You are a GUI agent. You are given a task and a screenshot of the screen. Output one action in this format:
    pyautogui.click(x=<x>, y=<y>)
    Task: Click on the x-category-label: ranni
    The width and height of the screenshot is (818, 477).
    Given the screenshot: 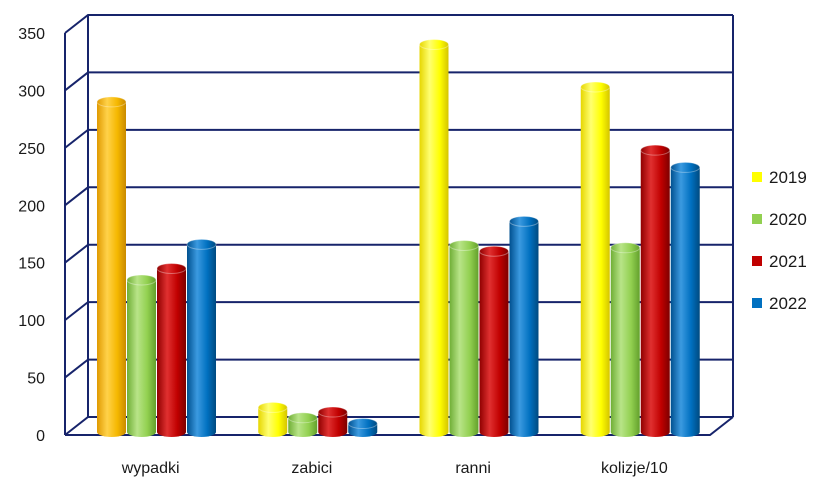 What is the action you would take?
    pyautogui.click(x=473, y=468)
    